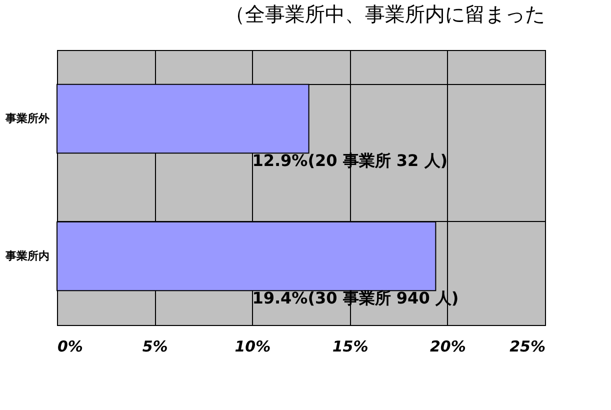 This screenshot has width=611, height=410. Describe the element at coordinates (350, 347) in the screenshot. I see `x-tick-label: 15%` at that location.